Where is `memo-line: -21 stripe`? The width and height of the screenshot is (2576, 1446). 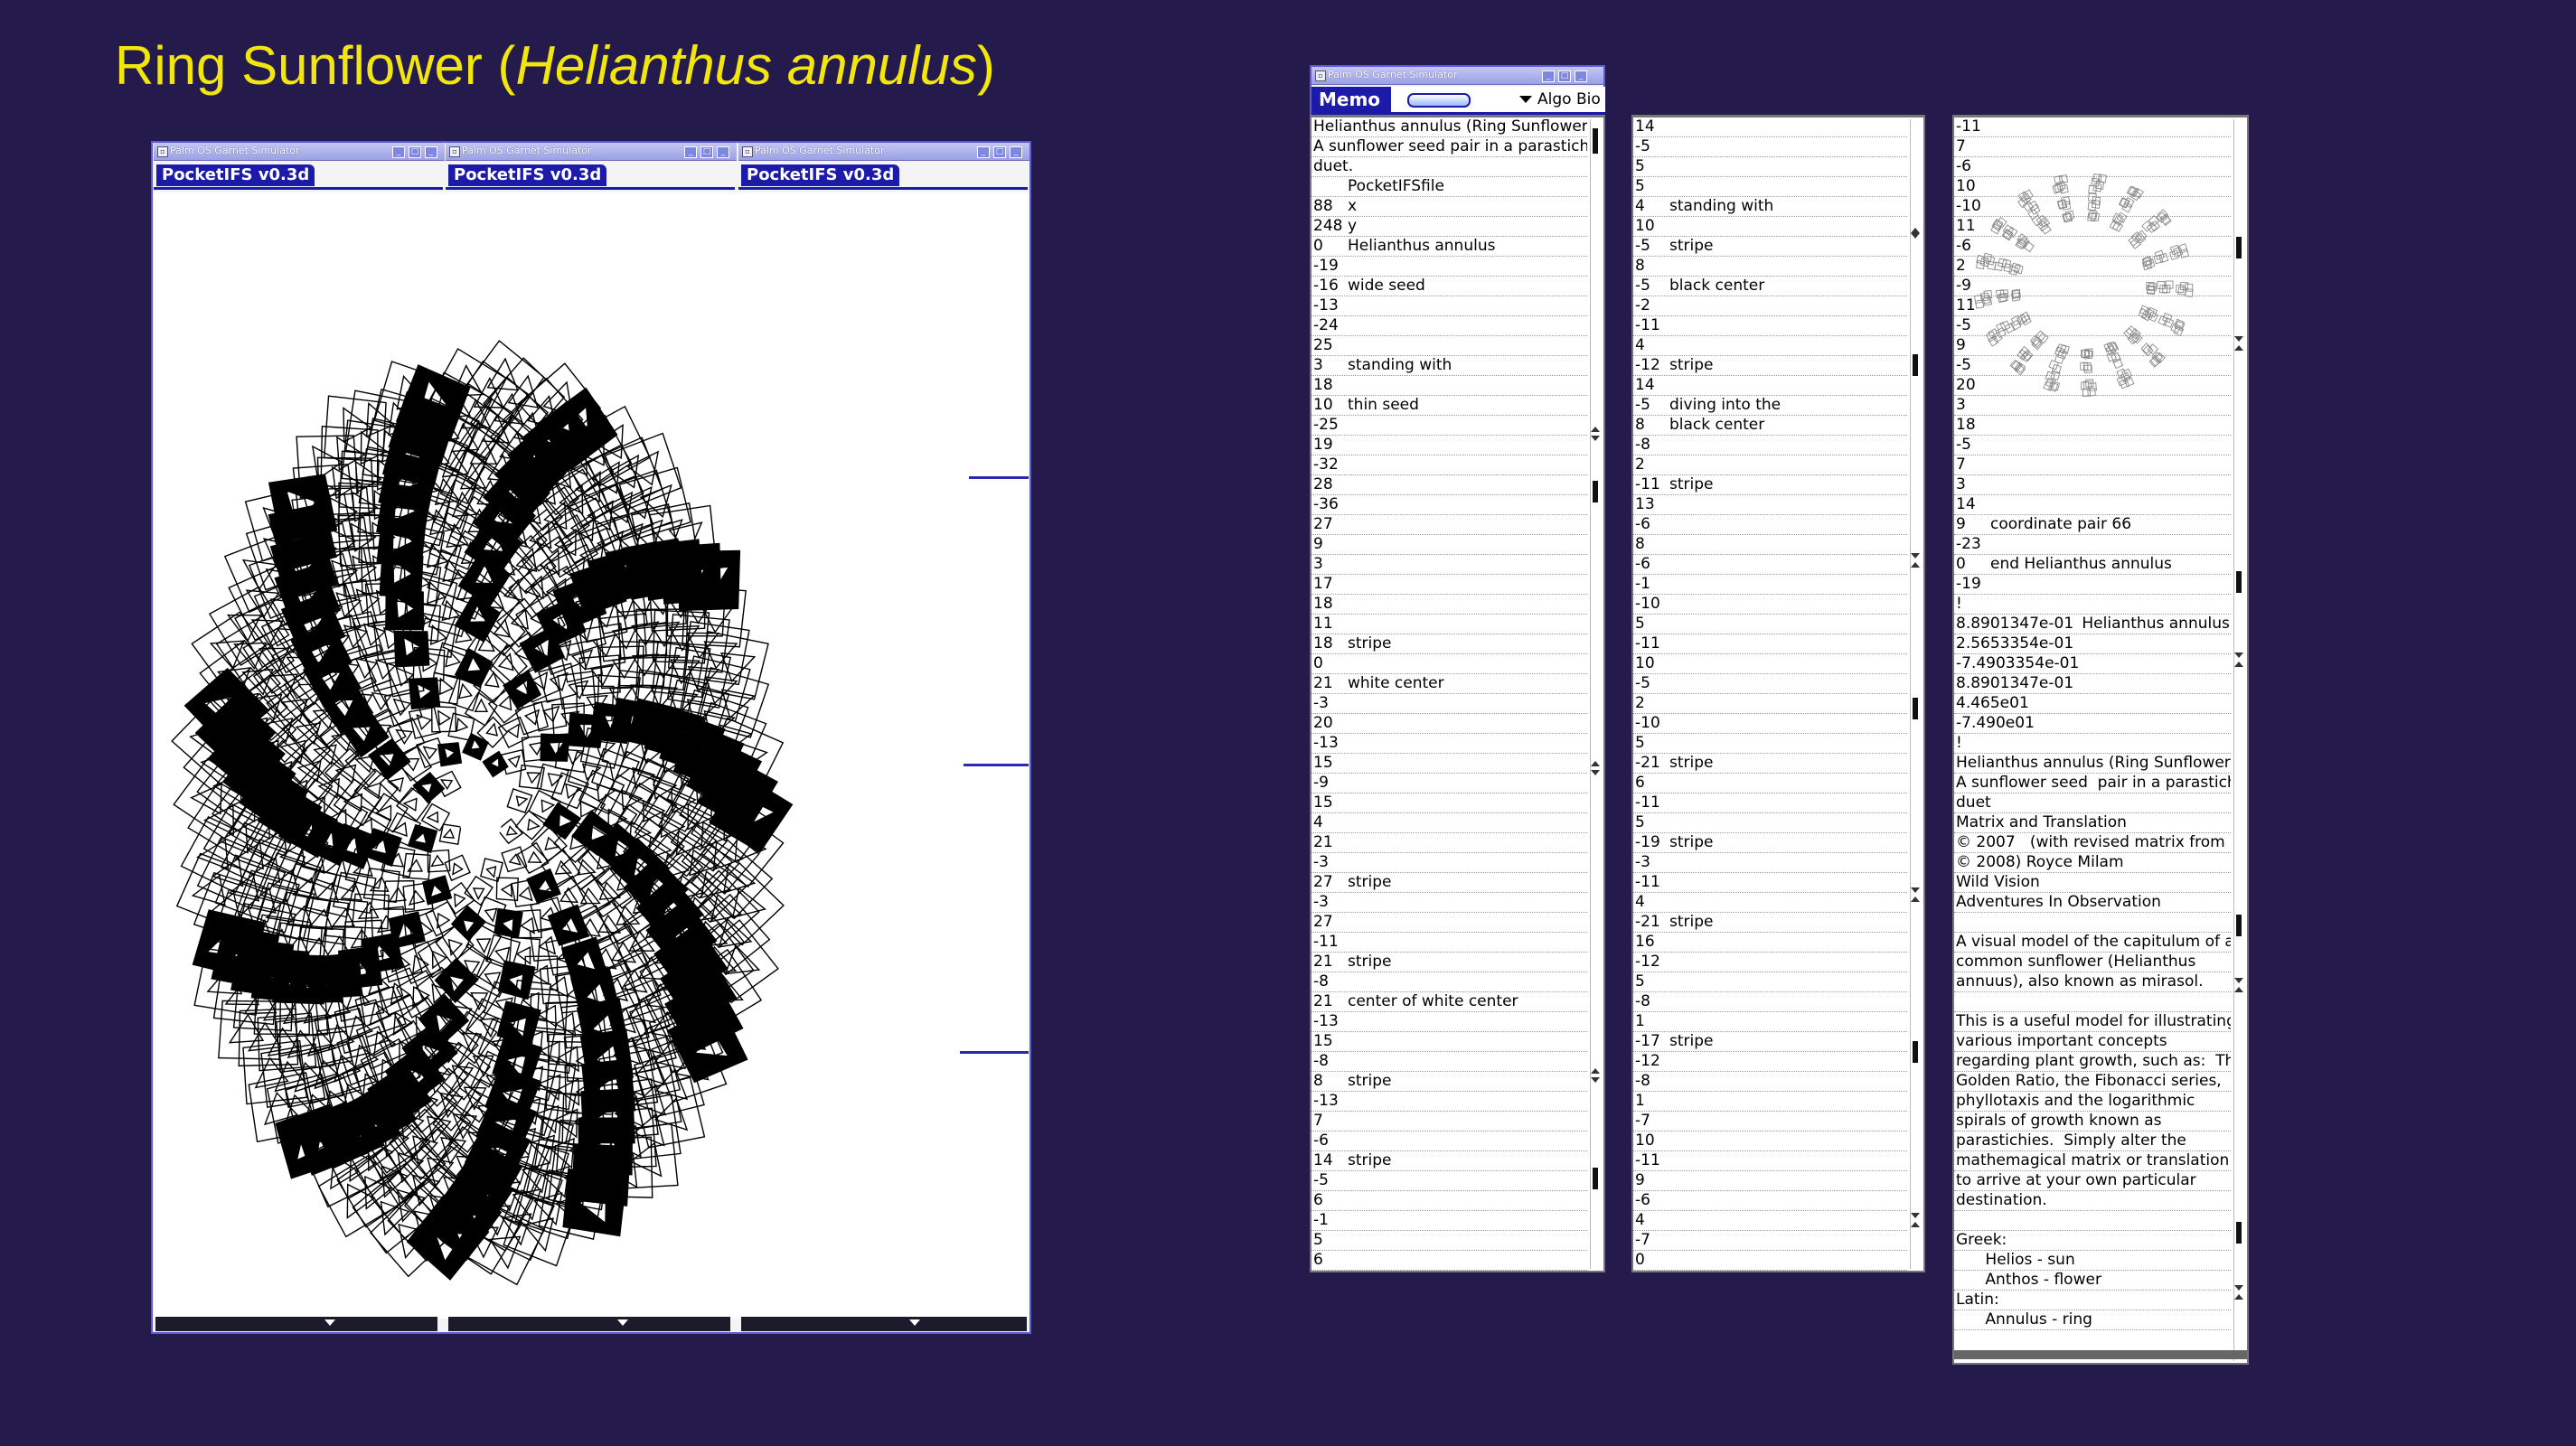
memo-line: -21 stripe is located at coordinates (1770, 923).